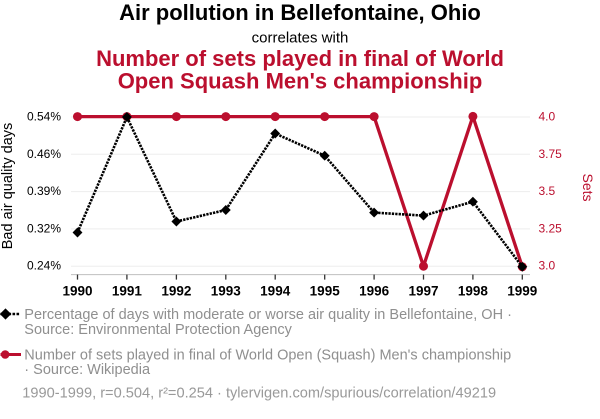  I want to click on svg-text: 0.46%, so click(44, 154).